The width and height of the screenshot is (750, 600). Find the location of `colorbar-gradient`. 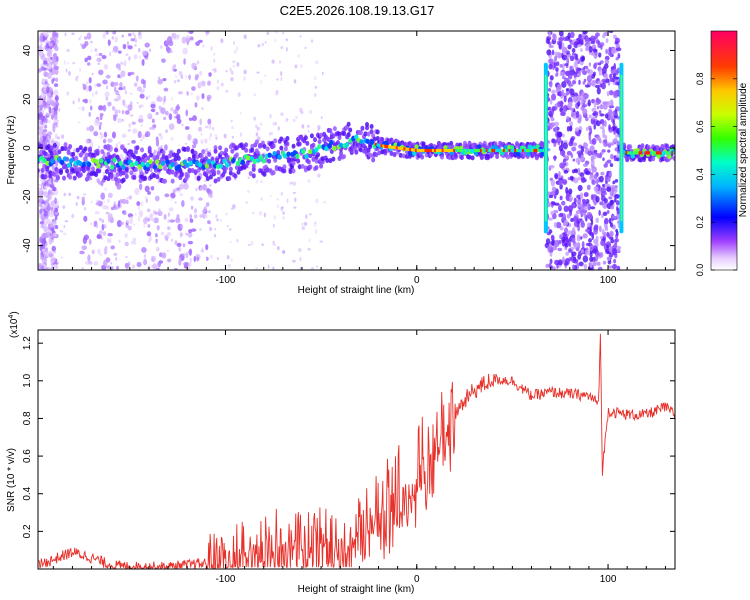

colorbar-gradient is located at coordinates (724, 150).